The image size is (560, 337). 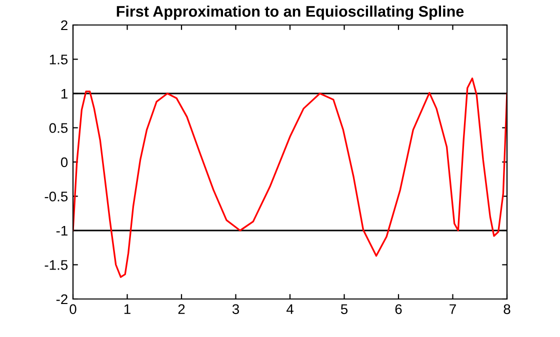 I want to click on x-tick-label: 8, so click(x=507, y=309).